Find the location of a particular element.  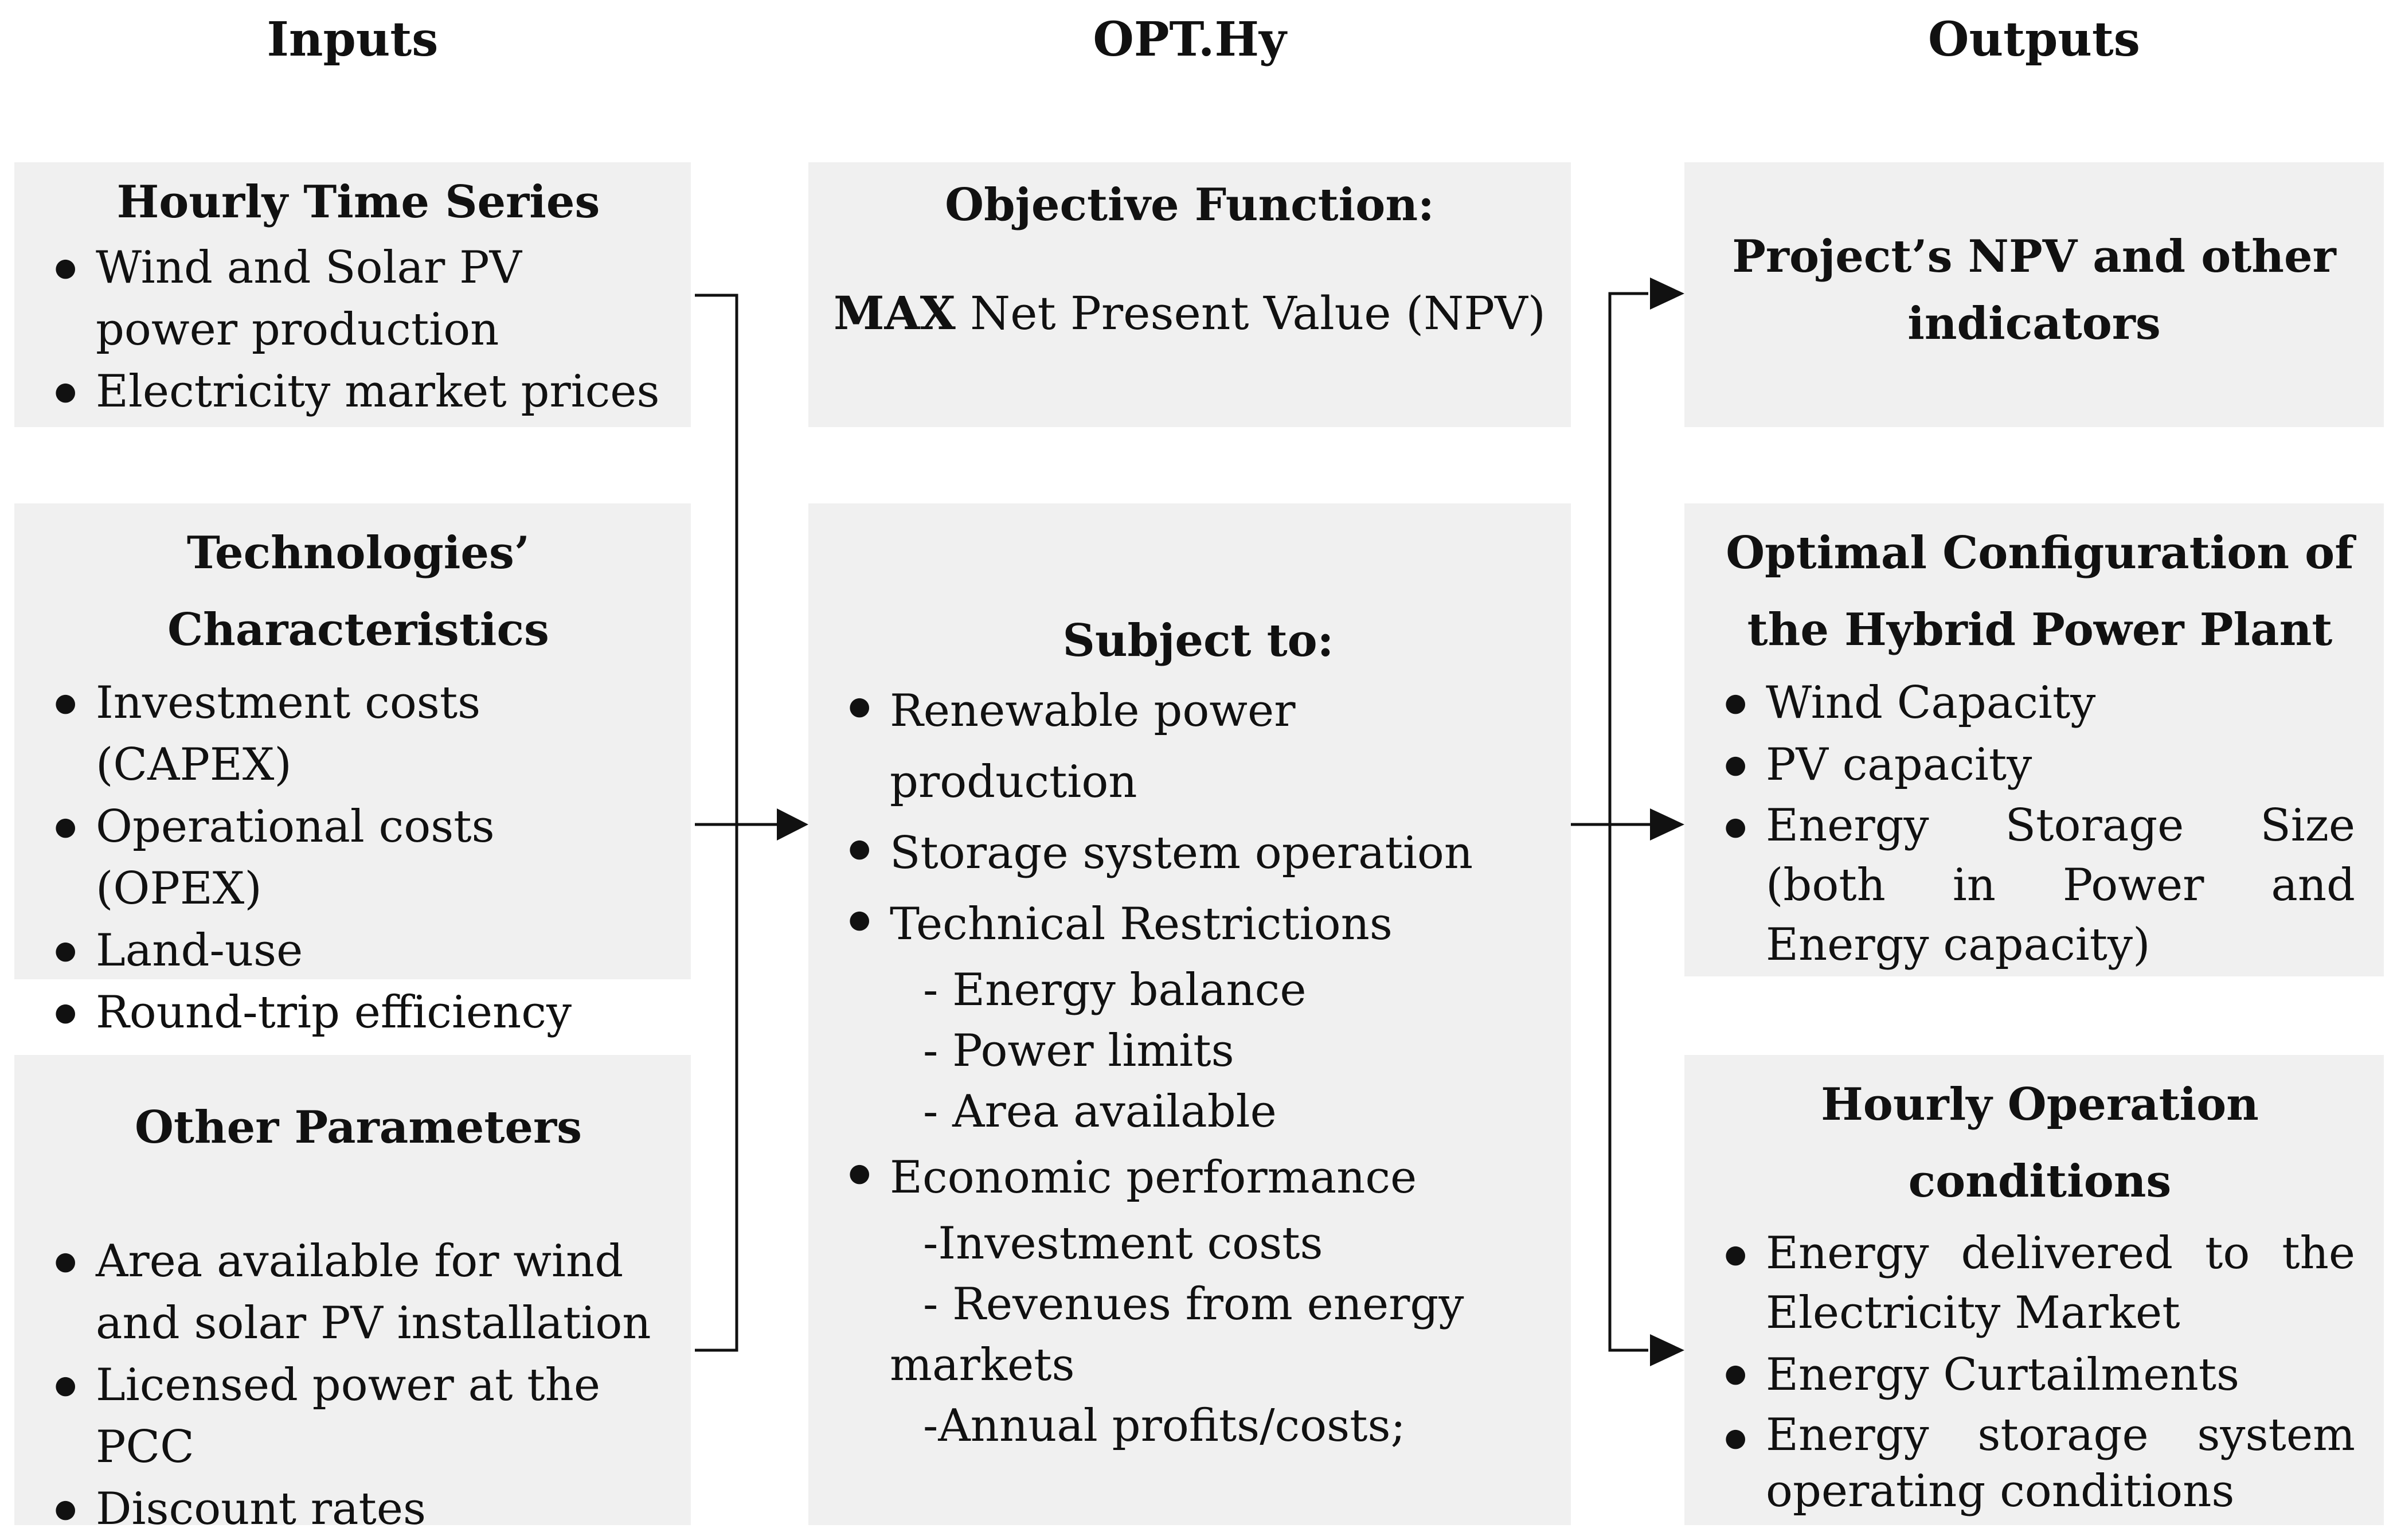

technical-subitem: - Energy balance is located at coordinates (1115, 990).